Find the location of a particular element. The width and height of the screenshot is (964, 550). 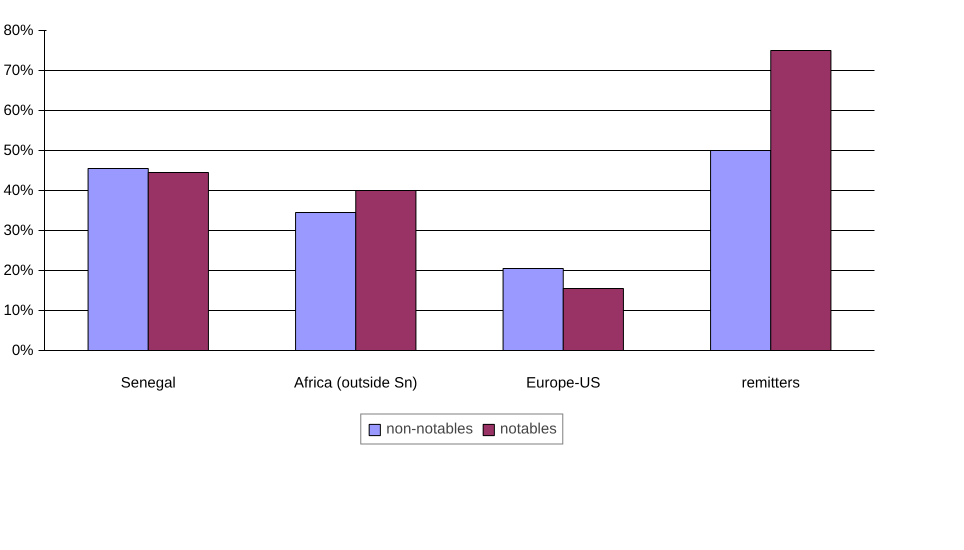

y-tick-label: 70% is located at coordinates (18, 70).